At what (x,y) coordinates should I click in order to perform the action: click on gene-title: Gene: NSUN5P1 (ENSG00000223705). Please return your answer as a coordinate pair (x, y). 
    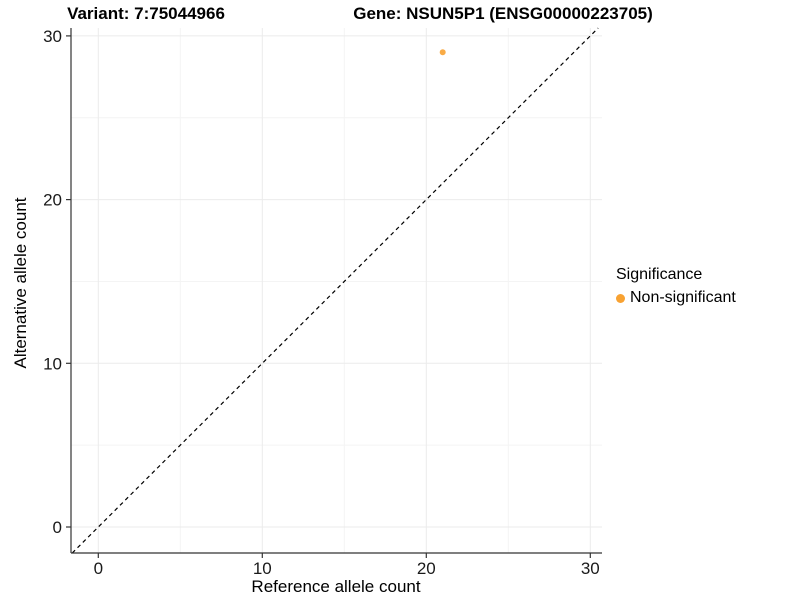
    Looking at the image, I should click on (503, 13).